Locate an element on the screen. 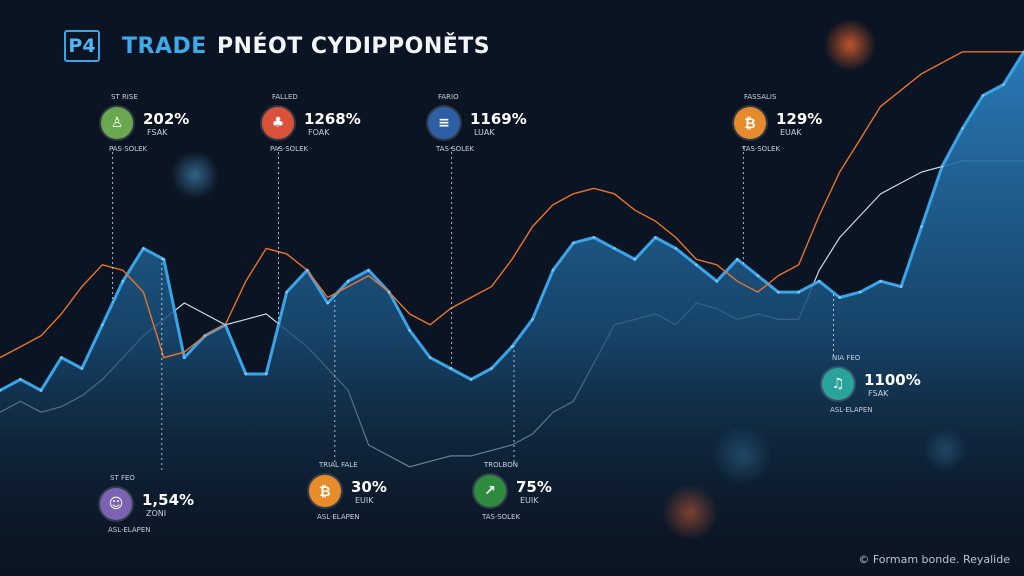 The image size is (1024, 576). callout-top-label: ST FEO is located at coordinates (122, 478).